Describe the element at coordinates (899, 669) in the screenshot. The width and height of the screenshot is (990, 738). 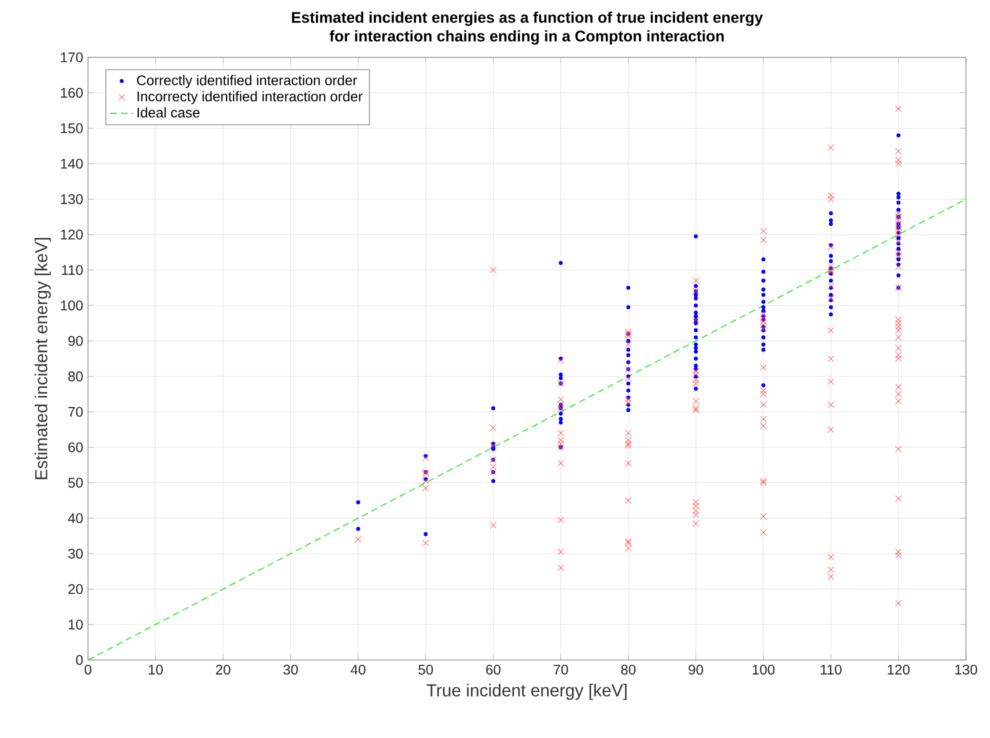
I see `x-tick-label: 120` at that location.